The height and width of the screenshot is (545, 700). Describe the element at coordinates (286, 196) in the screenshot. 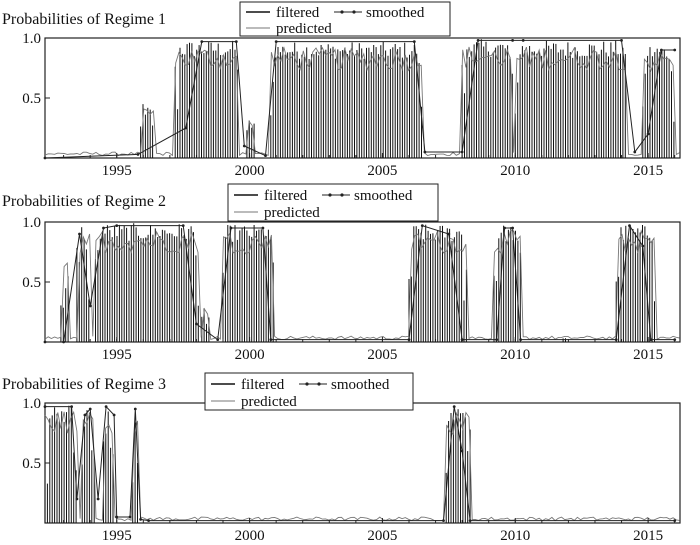

I see `legend-filtered-label: filtered` at that location.